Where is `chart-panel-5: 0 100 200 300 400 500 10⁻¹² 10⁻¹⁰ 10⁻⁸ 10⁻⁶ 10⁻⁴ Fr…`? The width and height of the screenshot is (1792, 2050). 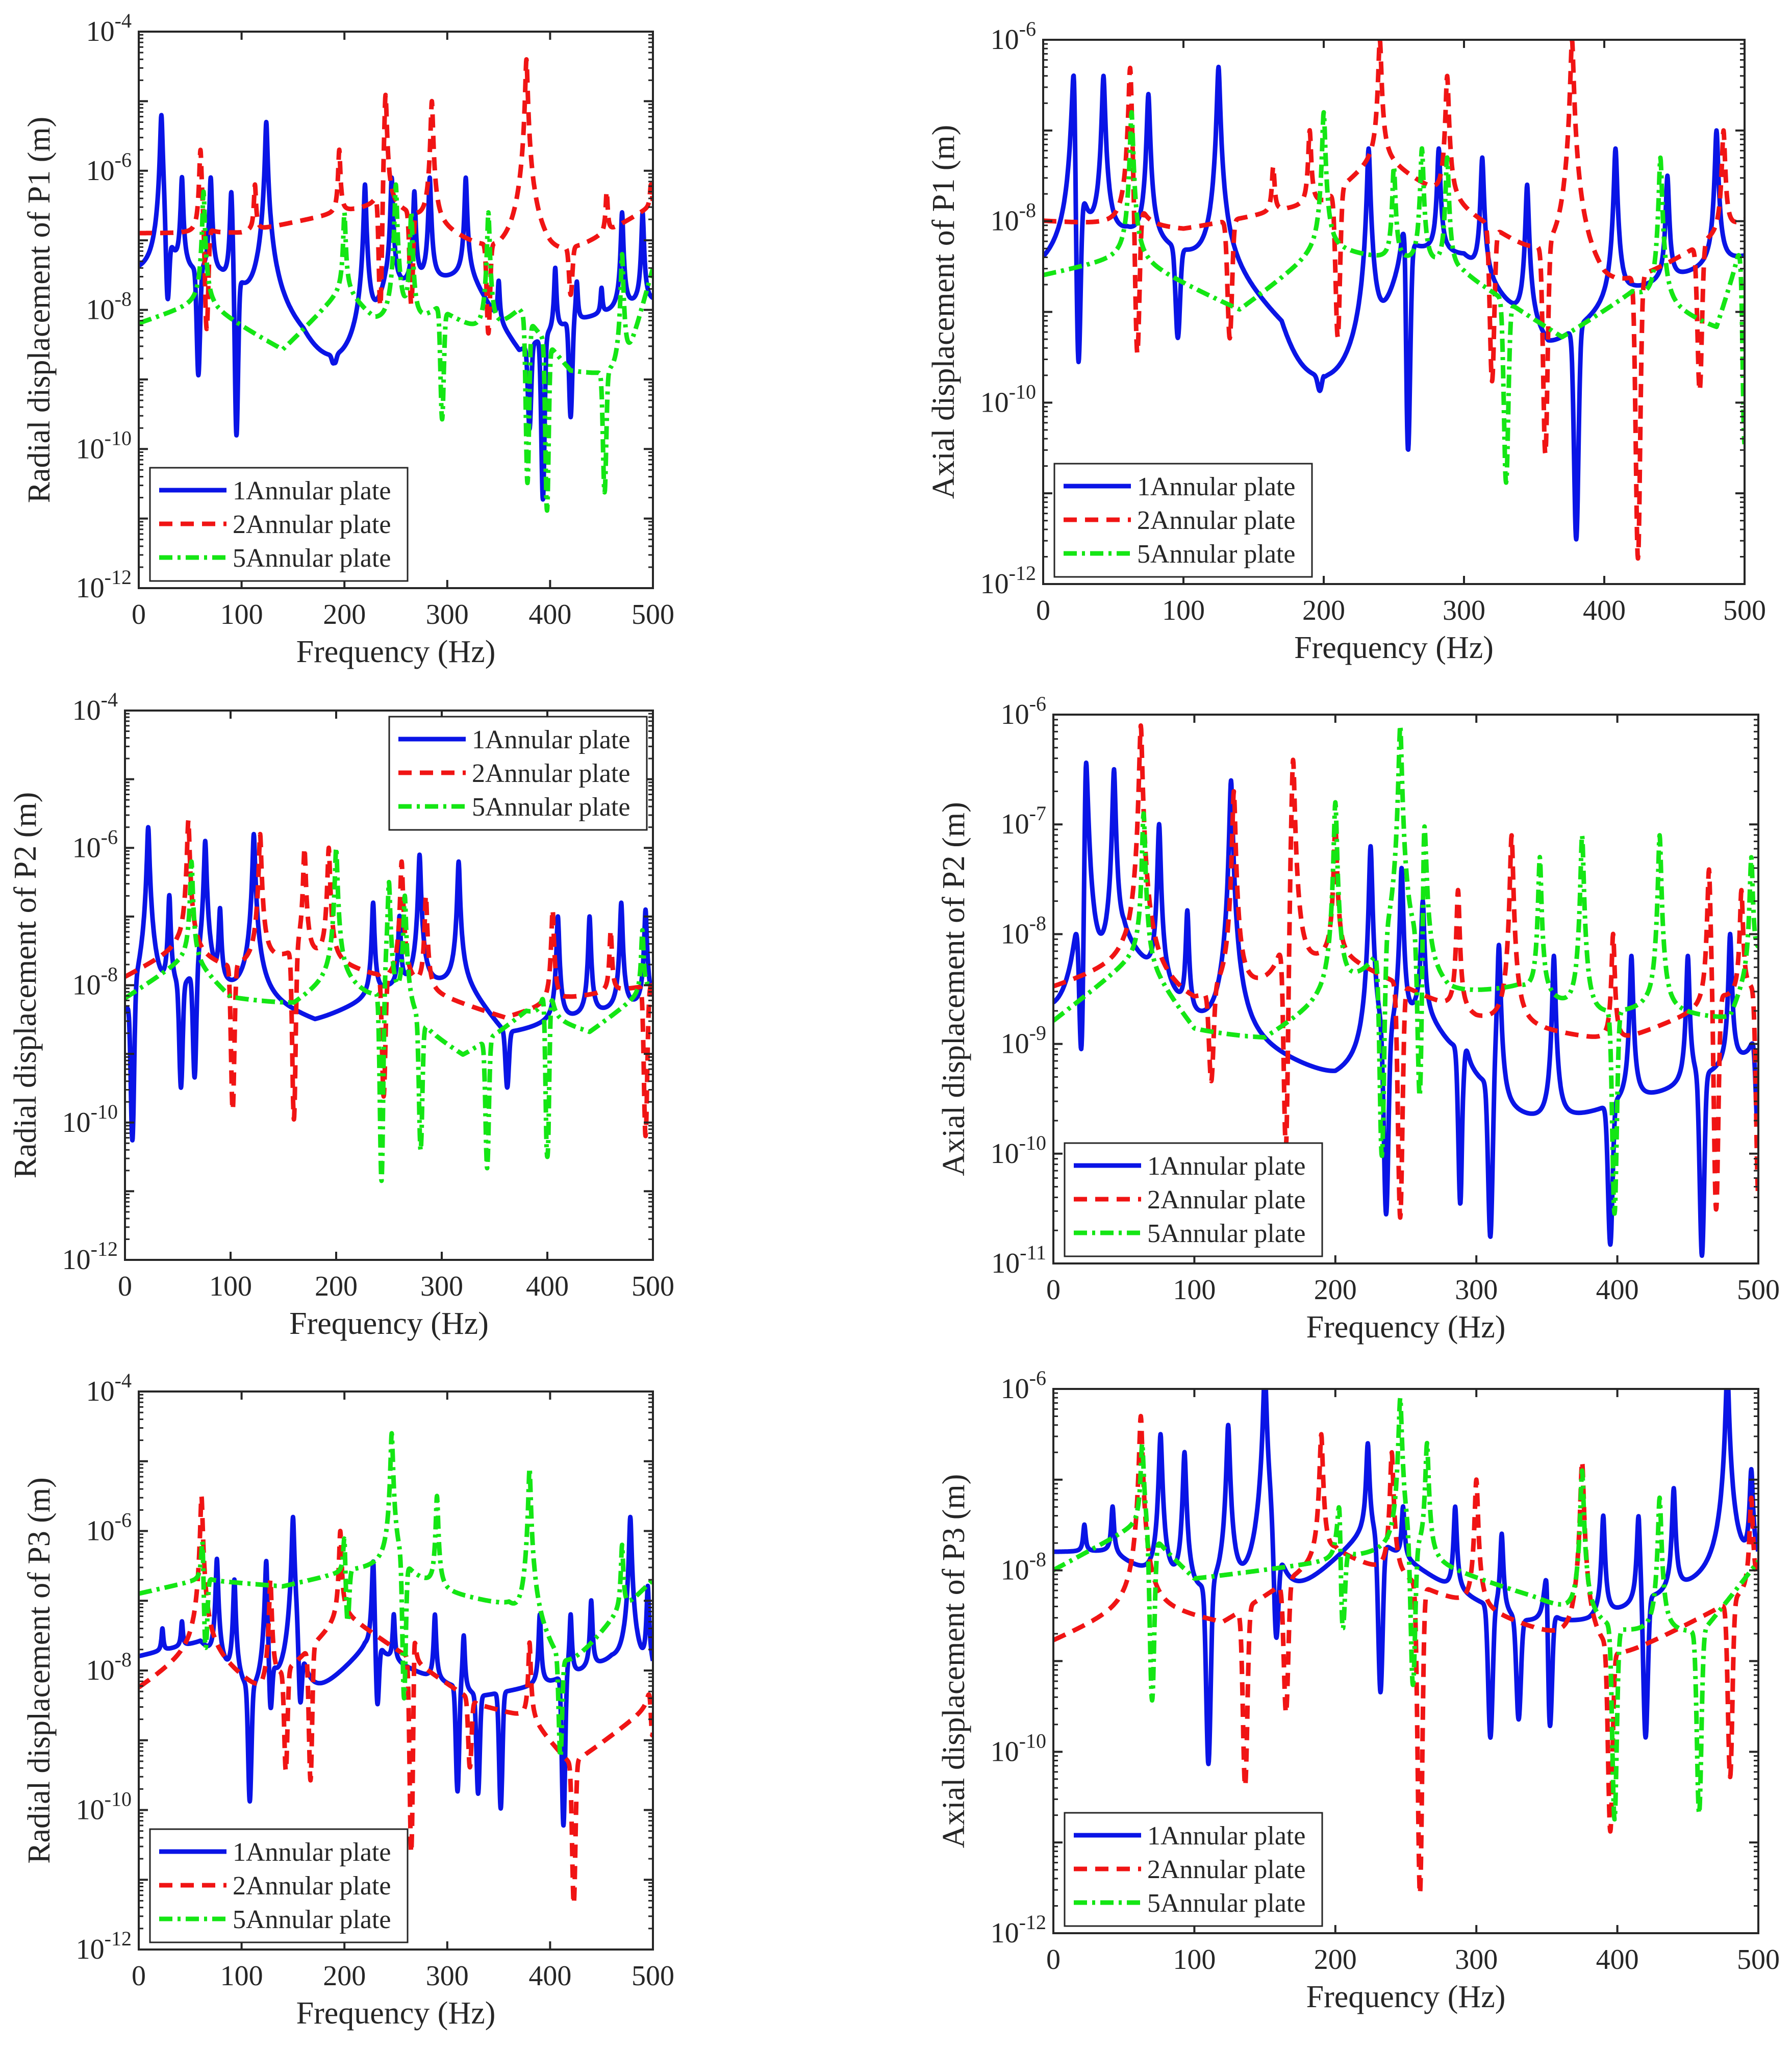 chart-panel-5: 0 100 200 300 400 500 10⁻¹² 10⁻¹⁰ 10⁻⁸ 10⁻⁶ 10⁻⁴ Fr… is located at coordinates (348, 1700).